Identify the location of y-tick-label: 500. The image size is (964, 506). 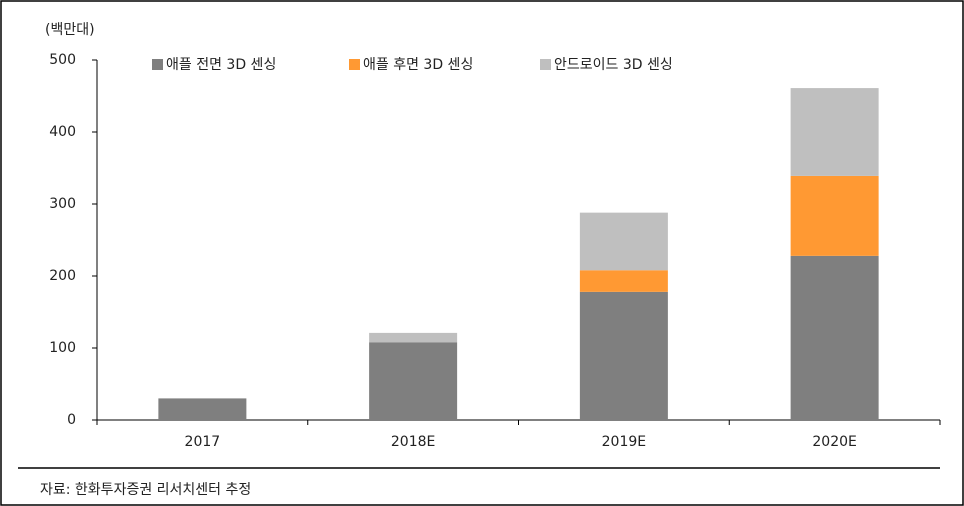
(62, 60).